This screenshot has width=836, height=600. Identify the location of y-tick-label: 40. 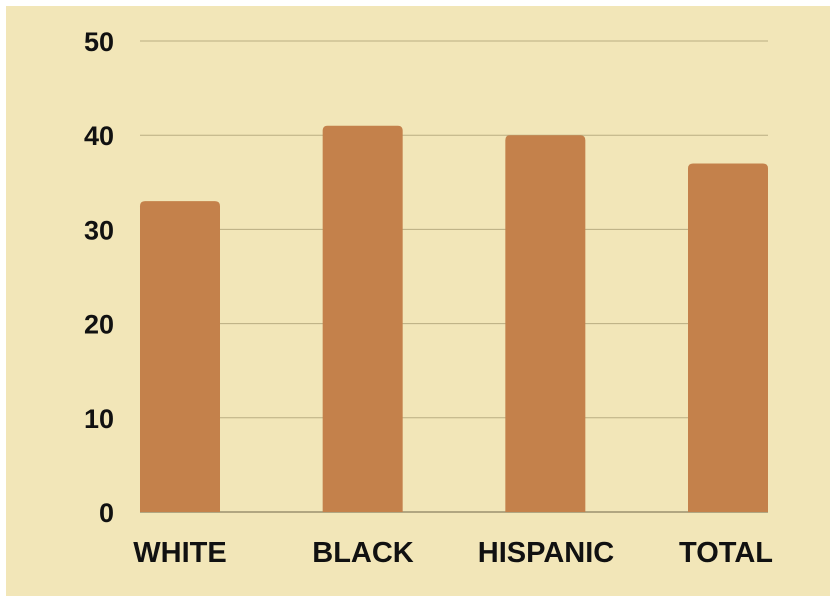
(99, 136).